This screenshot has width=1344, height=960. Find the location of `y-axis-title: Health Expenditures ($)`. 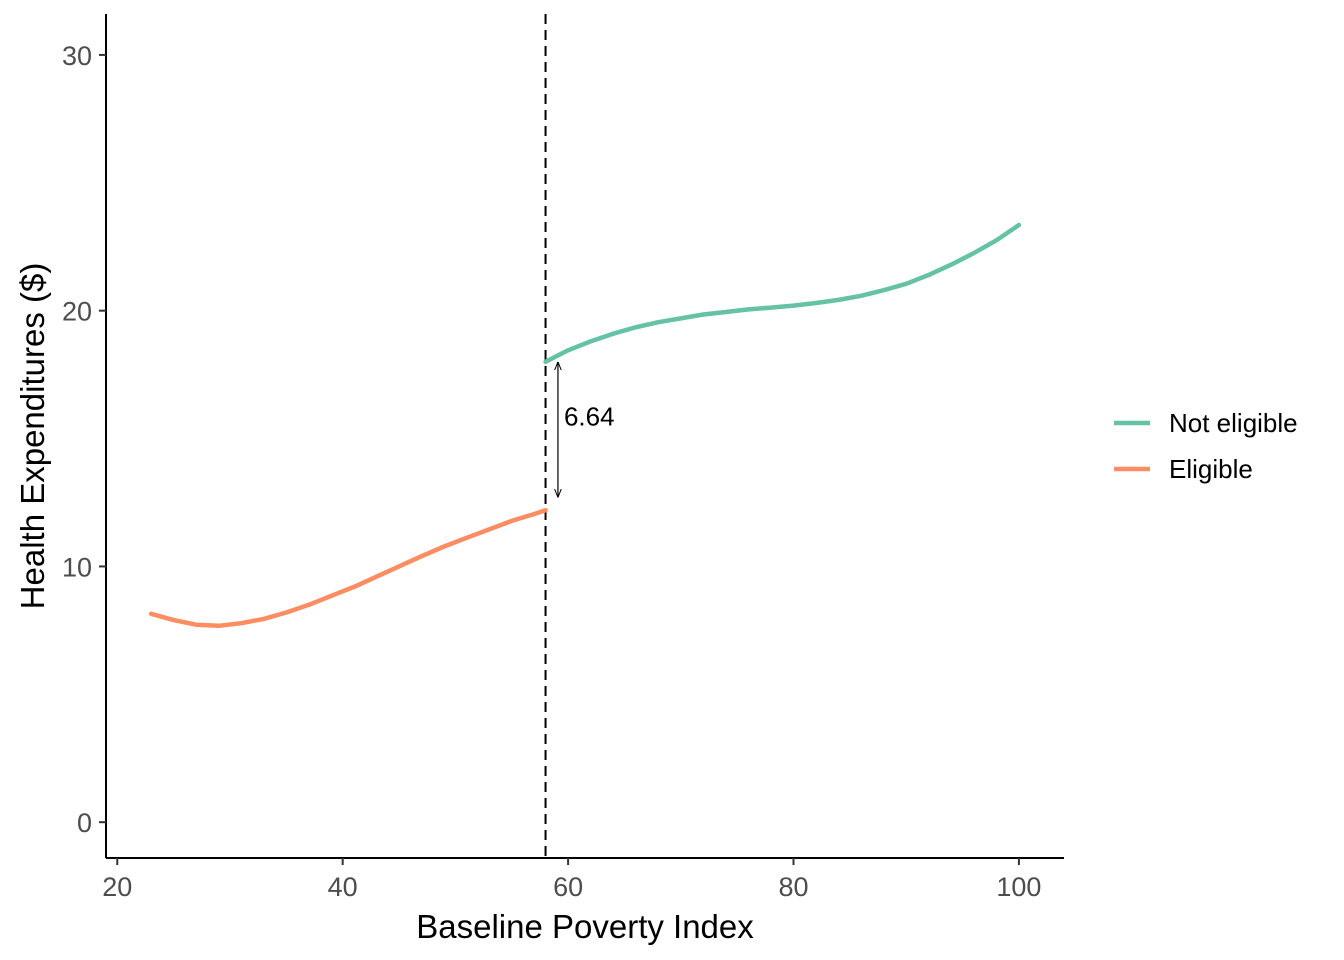

y-axis-title: Health Expenditures ($) is located at coordinates (32, 436).